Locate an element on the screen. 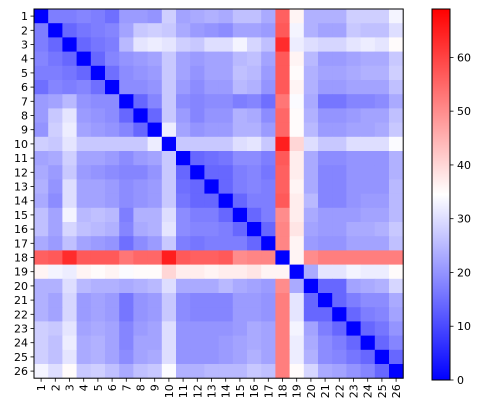  y-tick-label: 17 is located at coordinates (21, 243).